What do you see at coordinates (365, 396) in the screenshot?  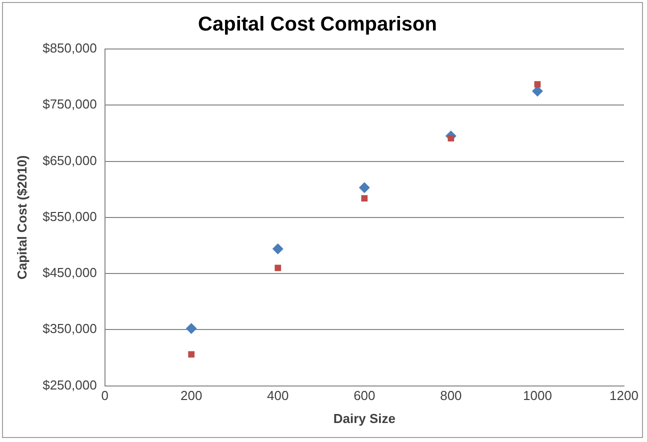 I see `x-tick-label: 600` at bounding box center [365, 396].